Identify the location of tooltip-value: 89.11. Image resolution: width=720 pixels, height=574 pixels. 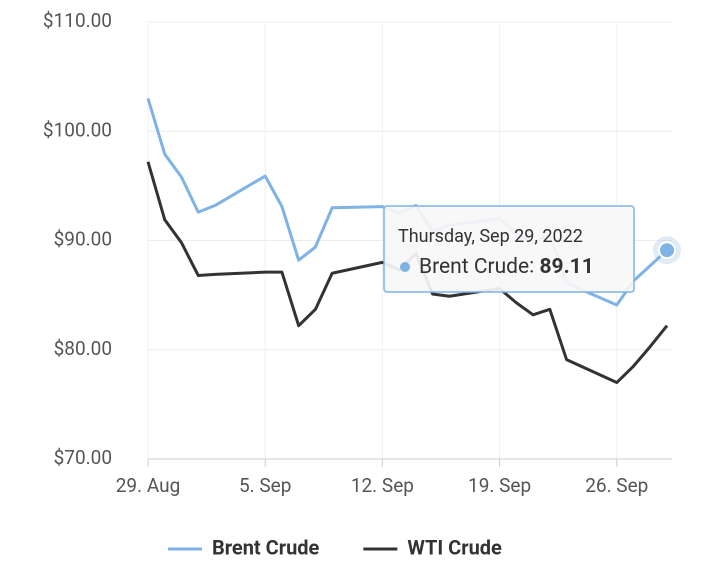
(566, 267).